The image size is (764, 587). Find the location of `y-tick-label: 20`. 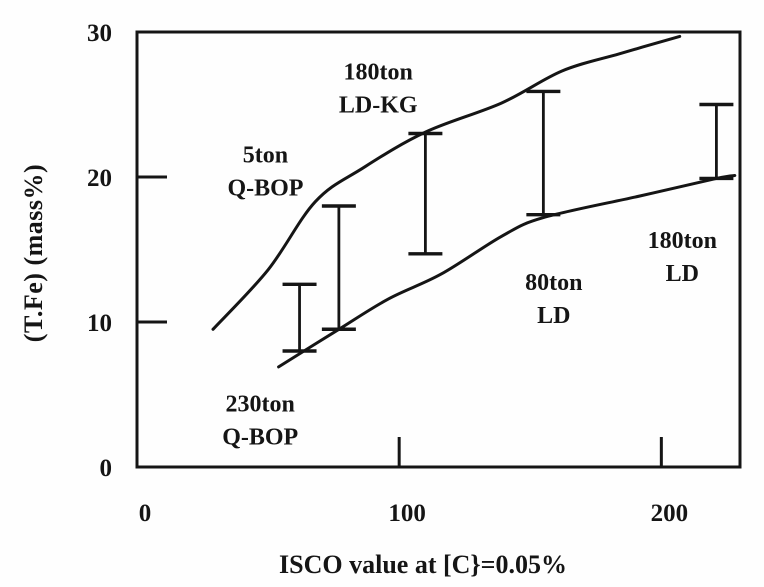

y-tick-label: 20 is located at coordinates (99, 178).